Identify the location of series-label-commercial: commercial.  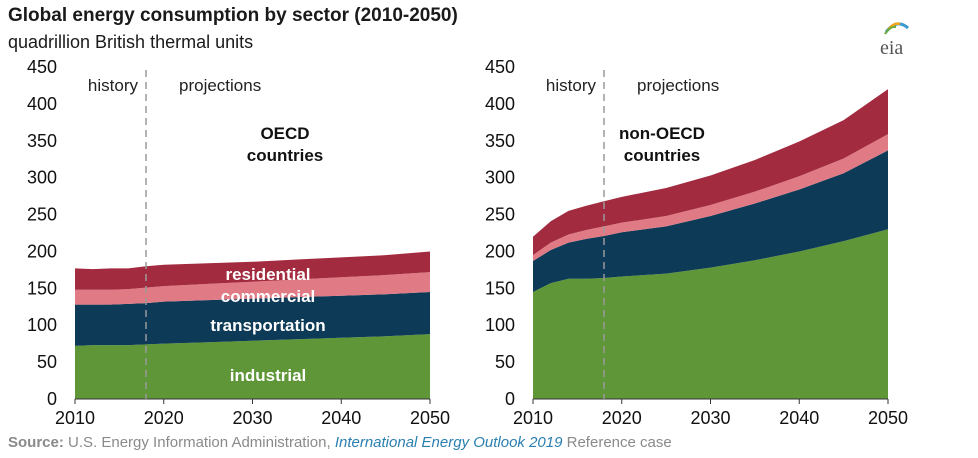
(268, 296).